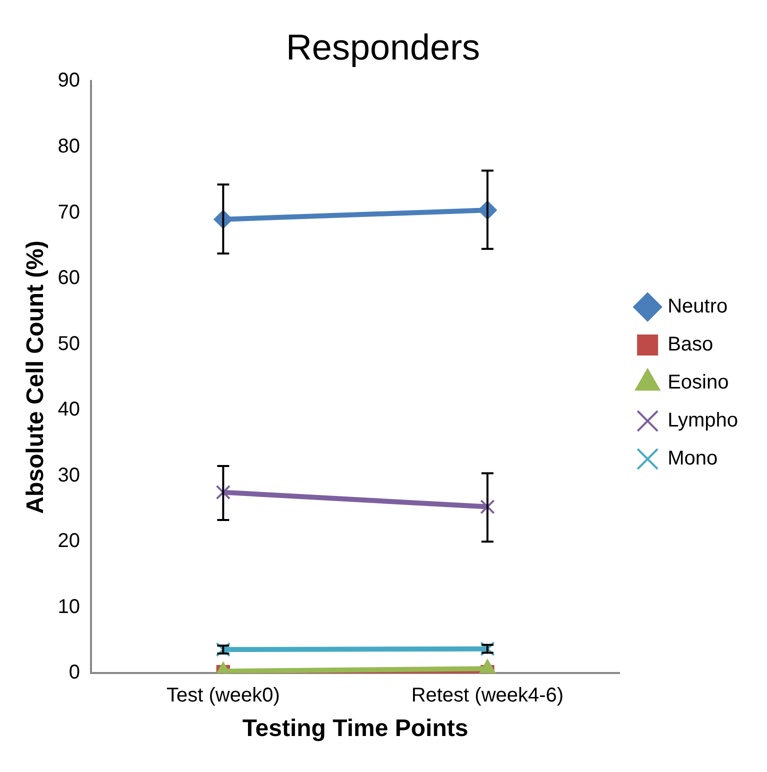 Image resolution: width=767 pixels, height=772 pixels. What do you see at coordinates (69, 81) in the screenshot?
I see `y-tick-label: 90` at bounding box center [69, 81].